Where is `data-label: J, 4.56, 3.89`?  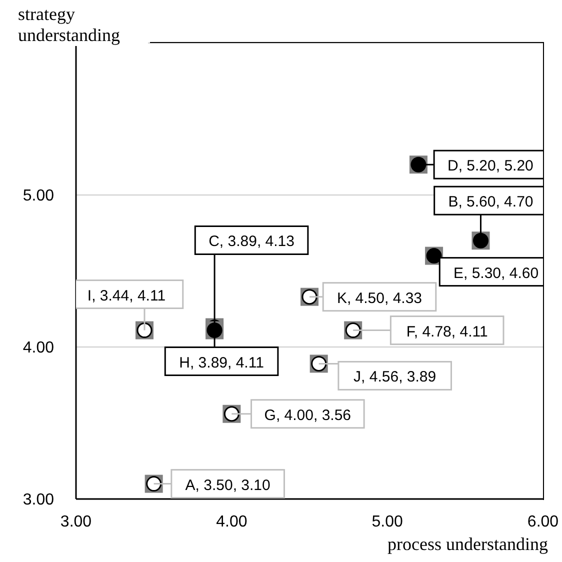
data-label: J, 4.56, 3.89 is located at coordinates (395, 377).